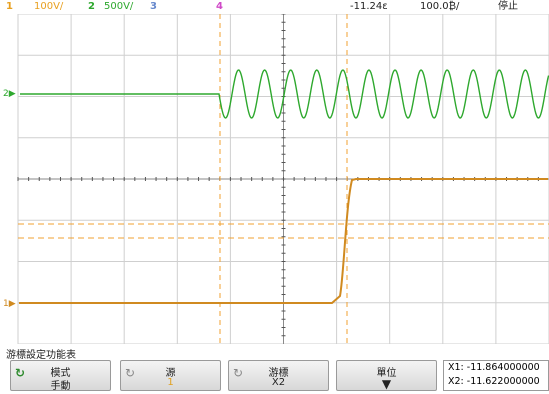  What do you see at coordinates (9, 6) in the screenshot?
I see `ch1-number: 1` at bounding box center [9, 6].